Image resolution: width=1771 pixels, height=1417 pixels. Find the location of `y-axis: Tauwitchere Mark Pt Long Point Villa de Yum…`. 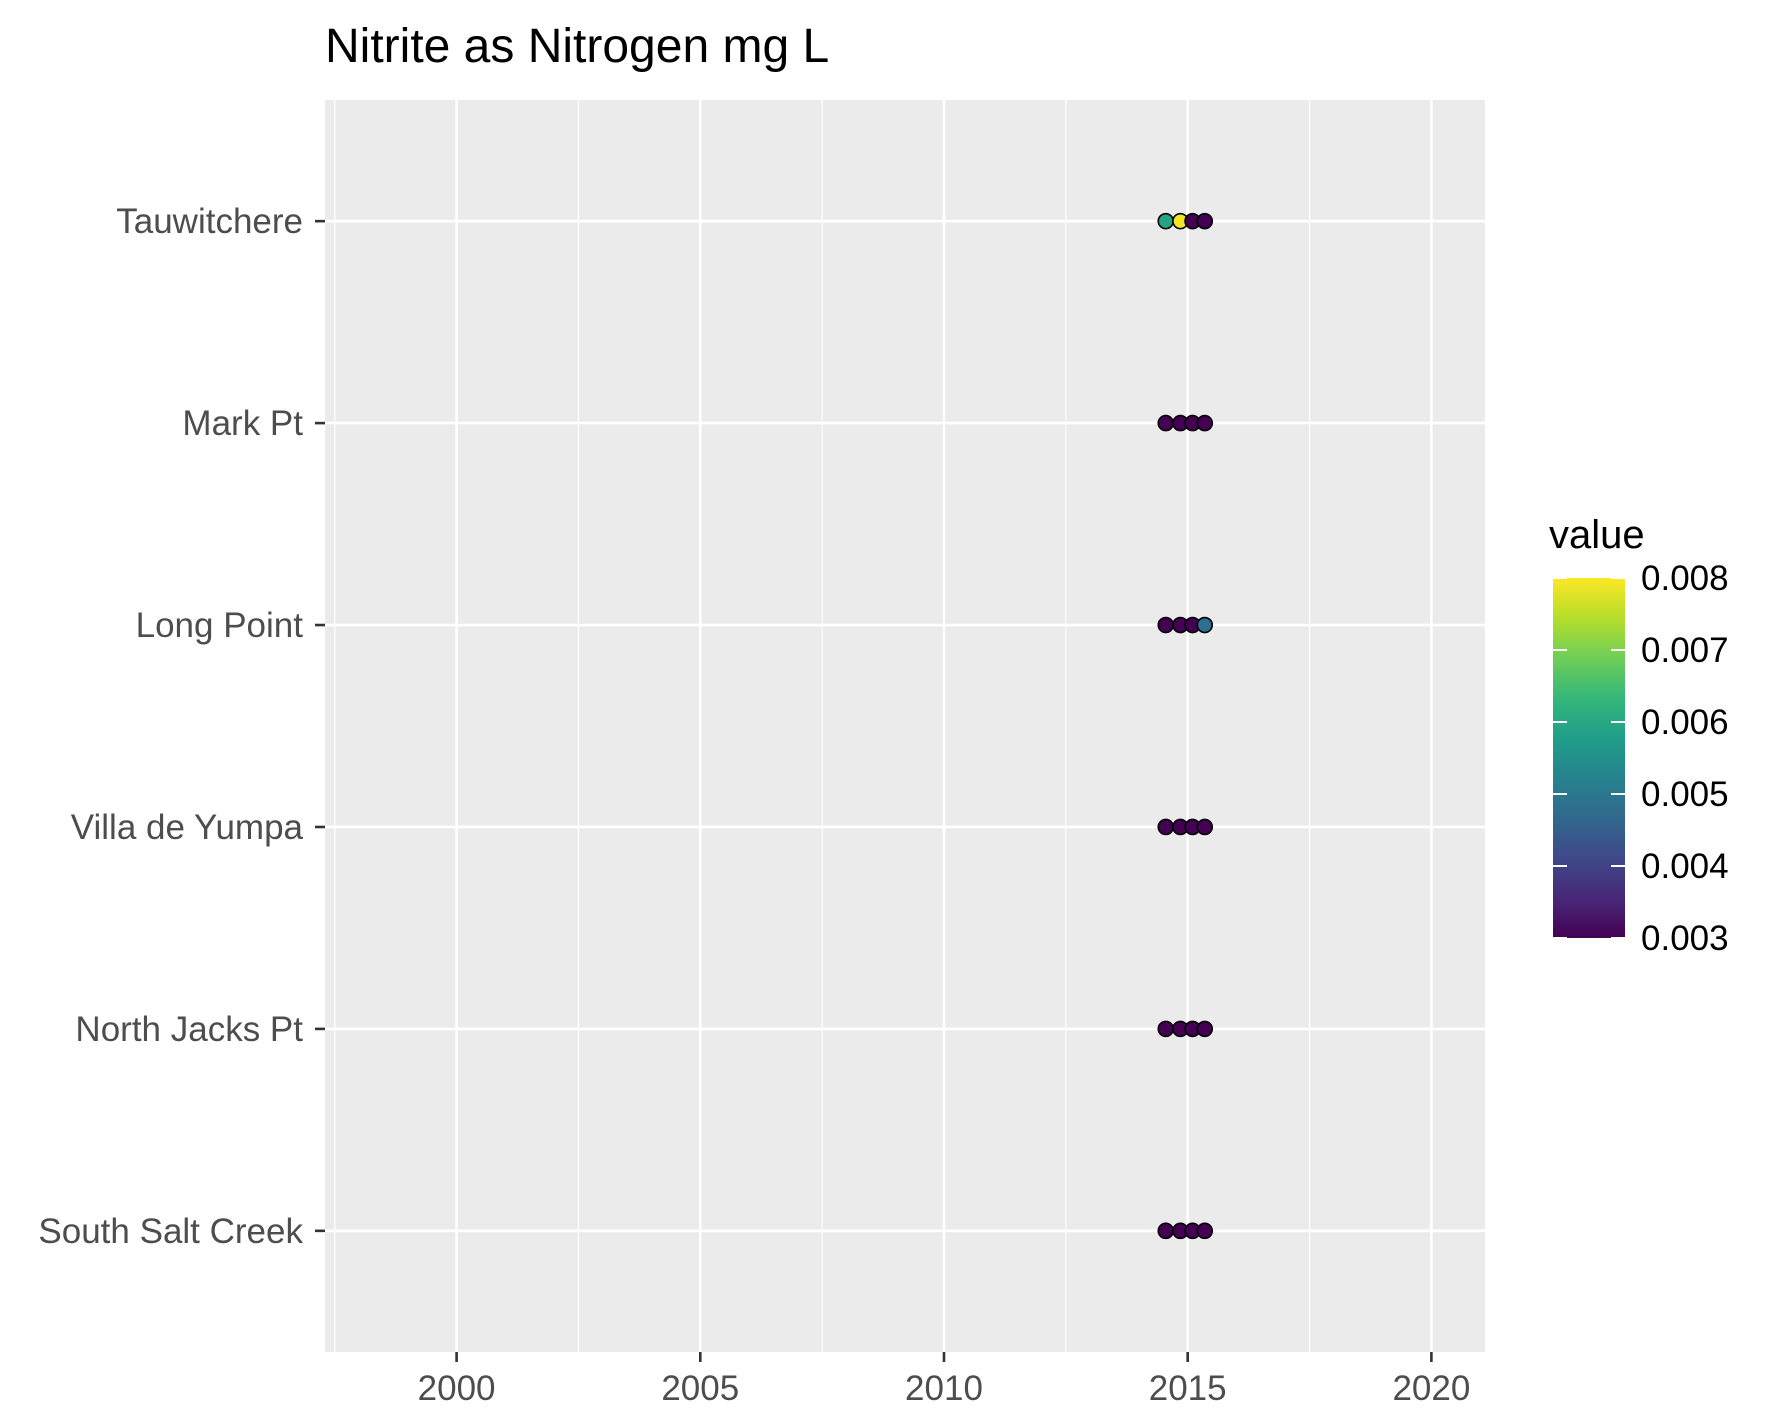

y-axis: Tauwitchere Mark Pt Long Point Villa de Yum… is located at coordinates (181, 726).